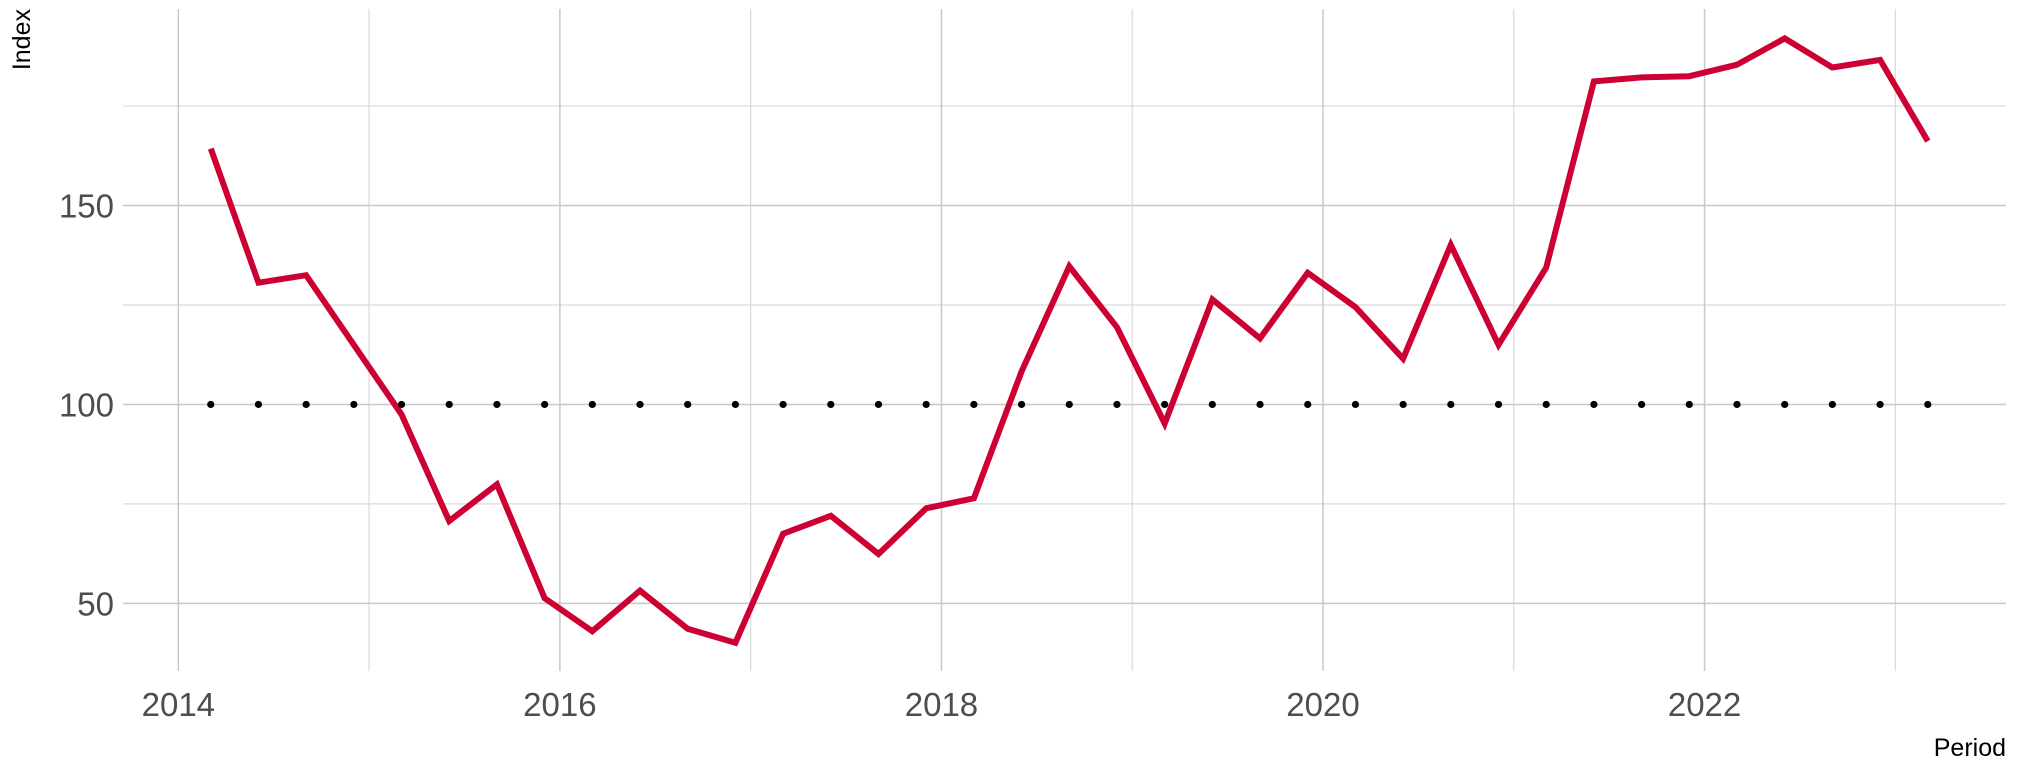  I want to click on y-tick-label: 150, so click(86, 206).